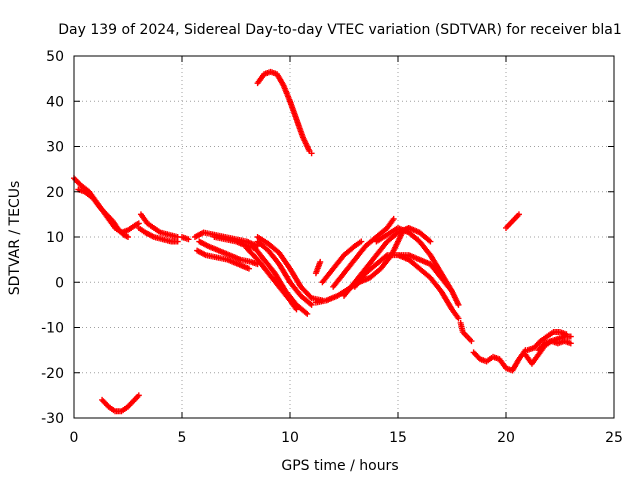  Describe the element at coordinates (398, 438) in the screenshot. I see `x-tick-label: 15` at that location.